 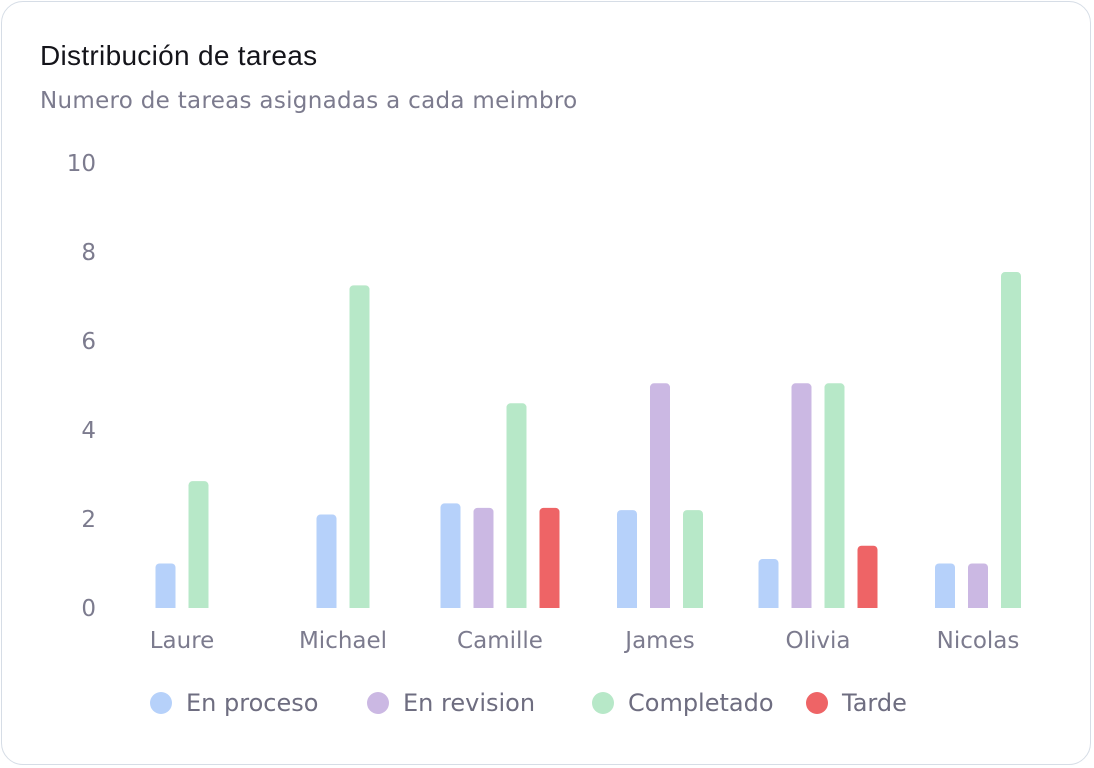 I want to click on bar-olivia-en-proceso, so click(x=768, y=585).